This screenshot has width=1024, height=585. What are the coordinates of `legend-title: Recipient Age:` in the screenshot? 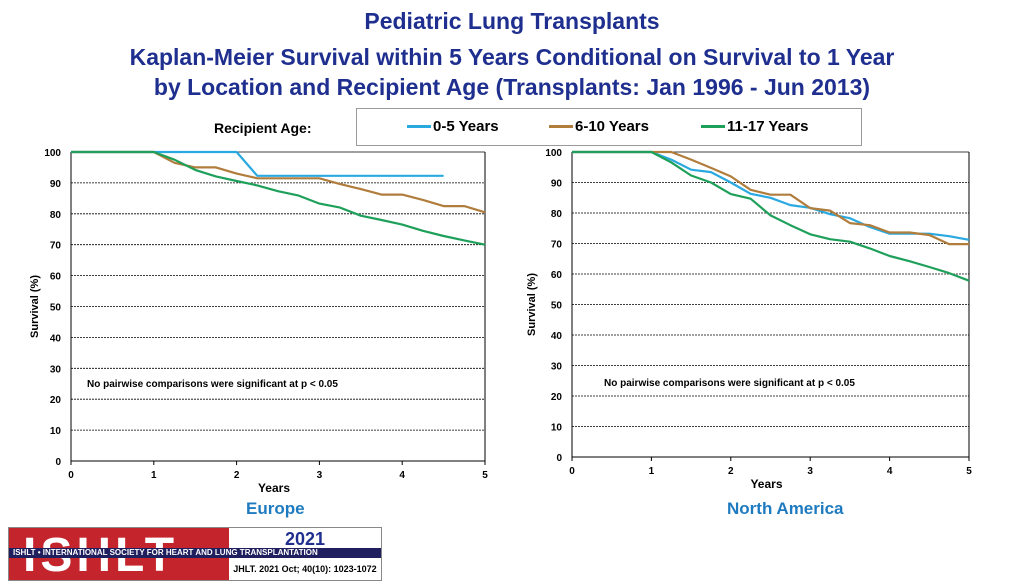 It's located at (263, 128).